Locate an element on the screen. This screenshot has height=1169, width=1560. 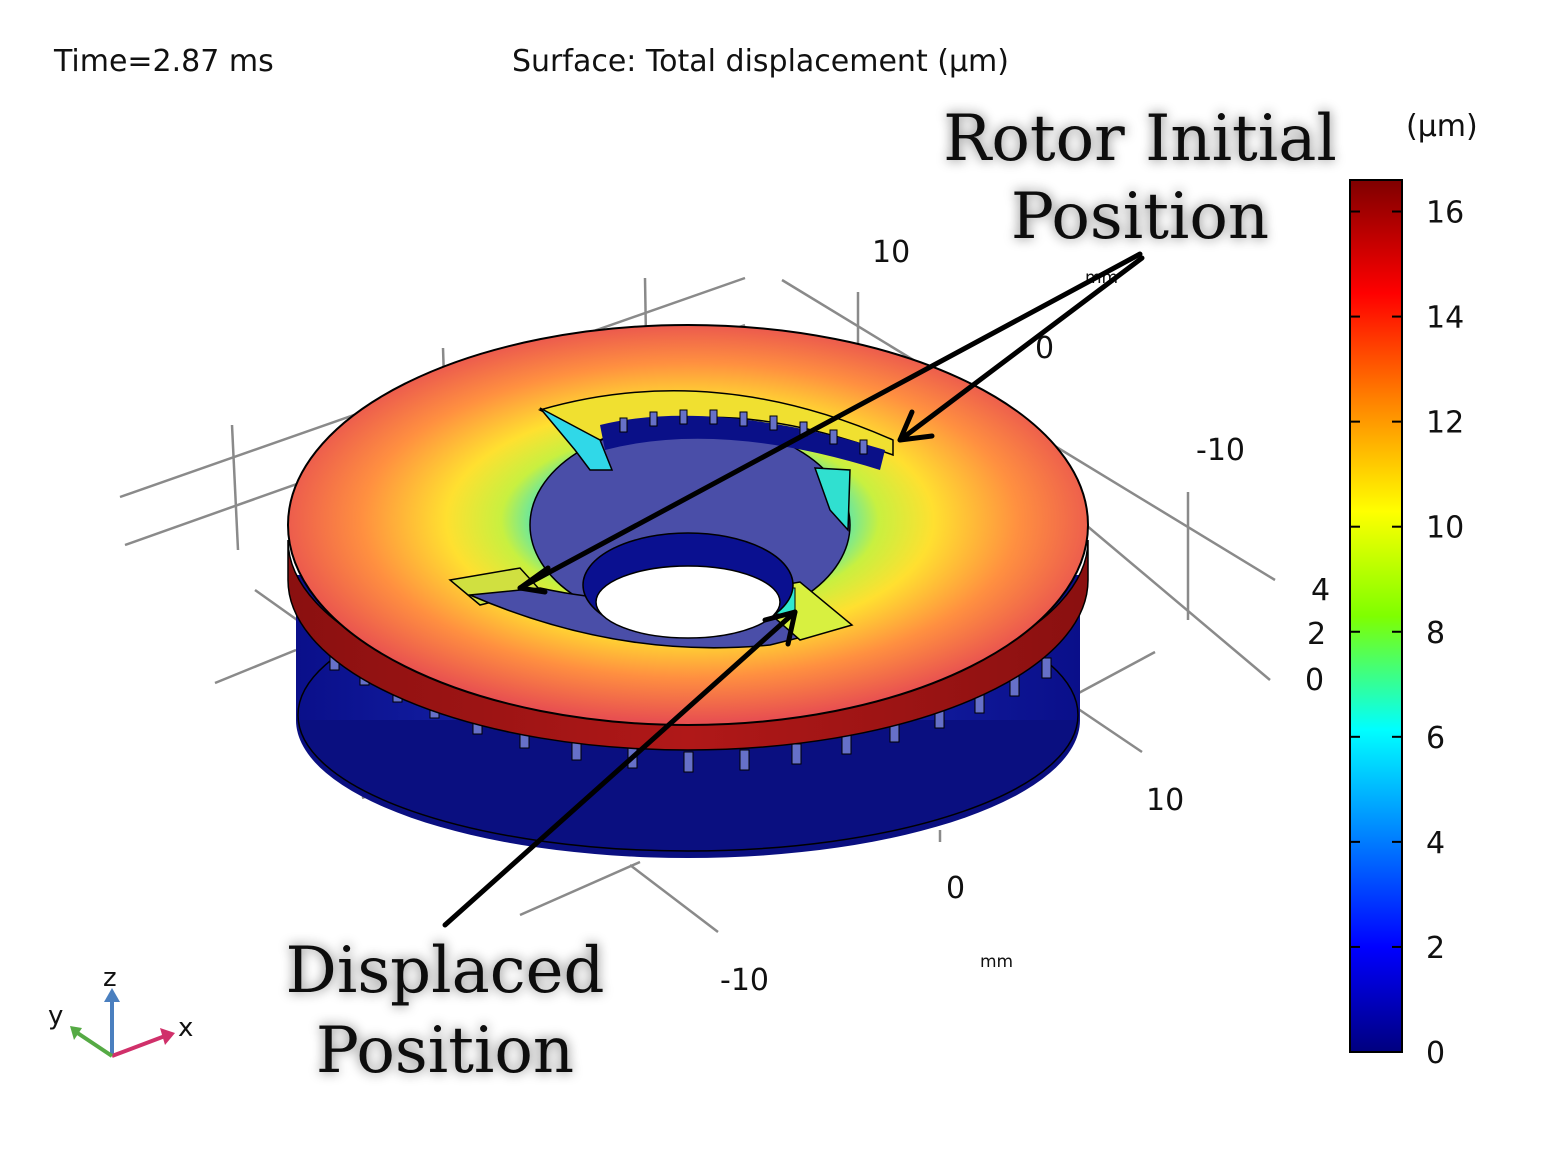
colorbar-tick-label: 4 is located at coordinates (1435, 843).